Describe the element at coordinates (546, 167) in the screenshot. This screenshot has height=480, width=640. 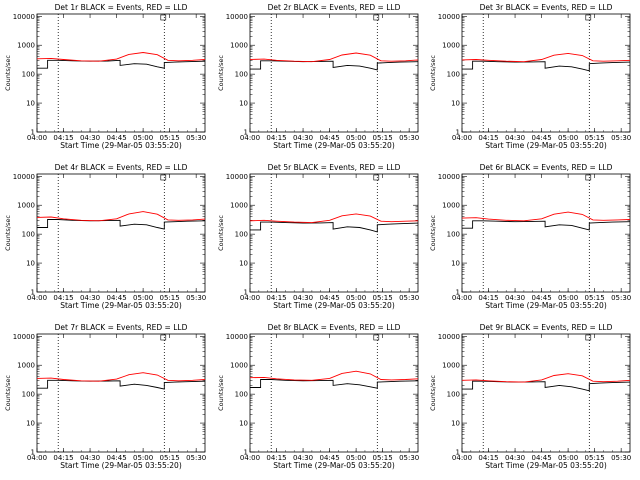
I see `chart-title: Det 6r BLACK = Events, RED = LLD` at that location.